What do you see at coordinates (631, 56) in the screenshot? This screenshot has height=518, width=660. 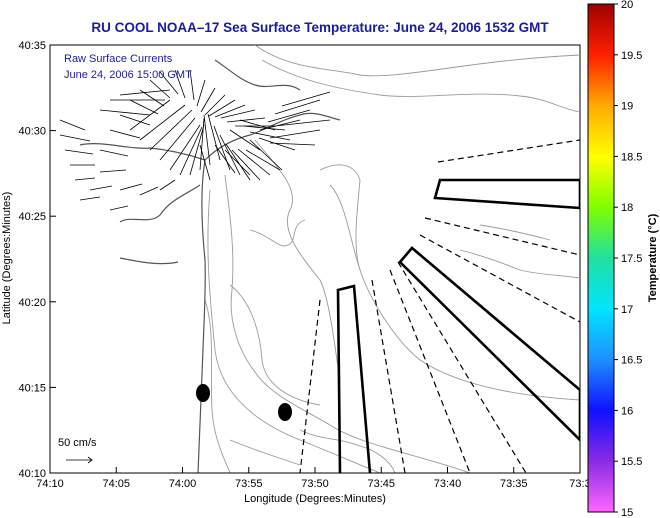 I see `colorbar-tick-label: 19.5` at bounding box center [631, 56].